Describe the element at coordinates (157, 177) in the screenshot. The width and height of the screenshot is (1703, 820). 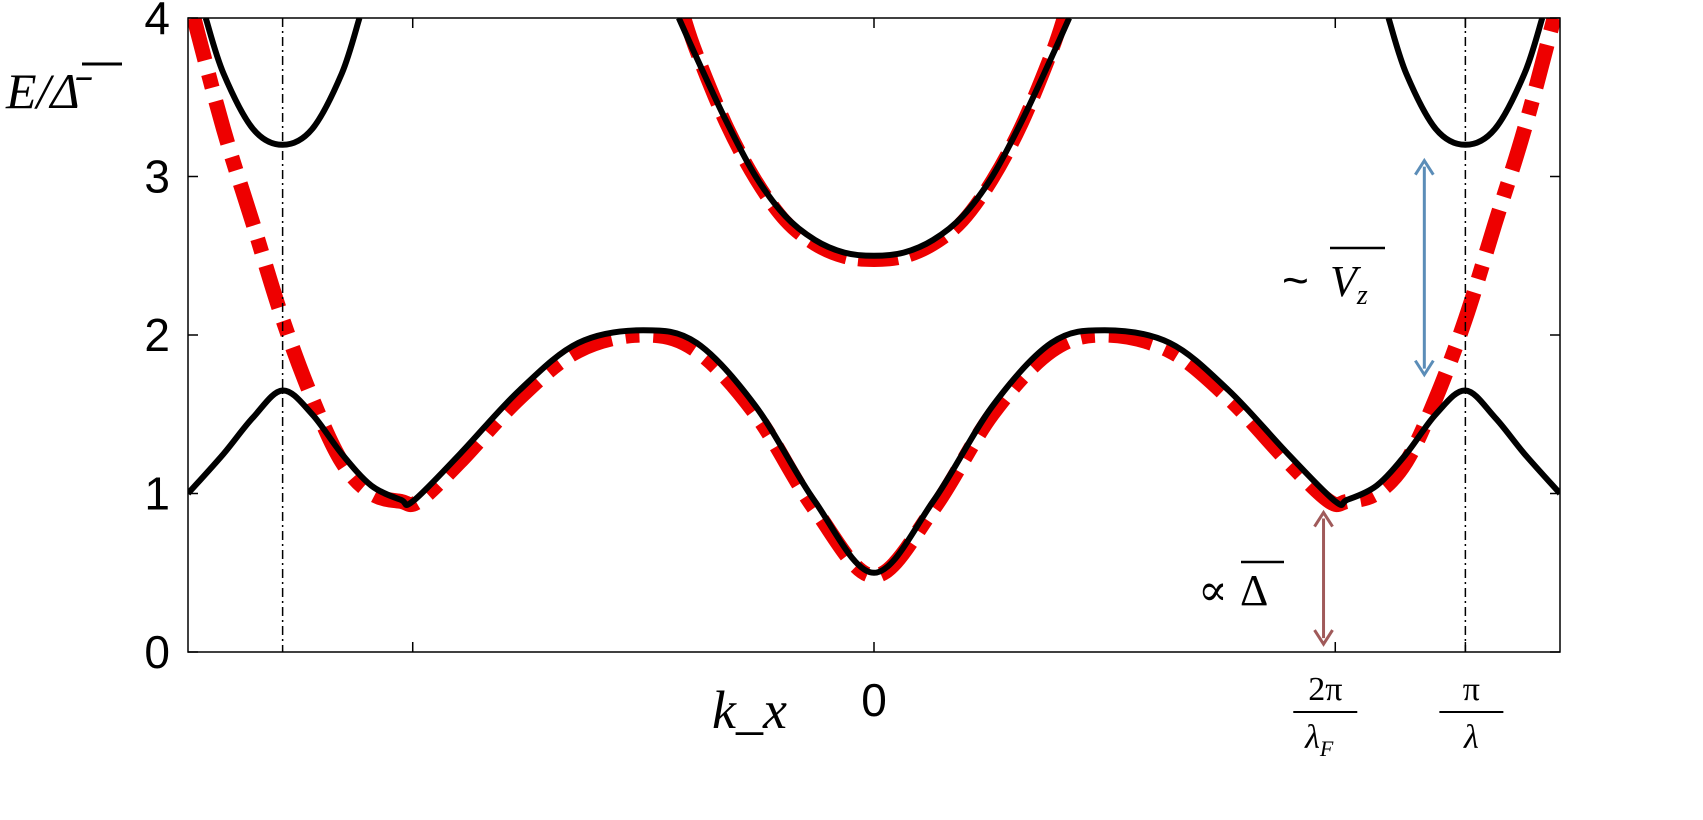
I see `y-tick-label: 3` at that location.